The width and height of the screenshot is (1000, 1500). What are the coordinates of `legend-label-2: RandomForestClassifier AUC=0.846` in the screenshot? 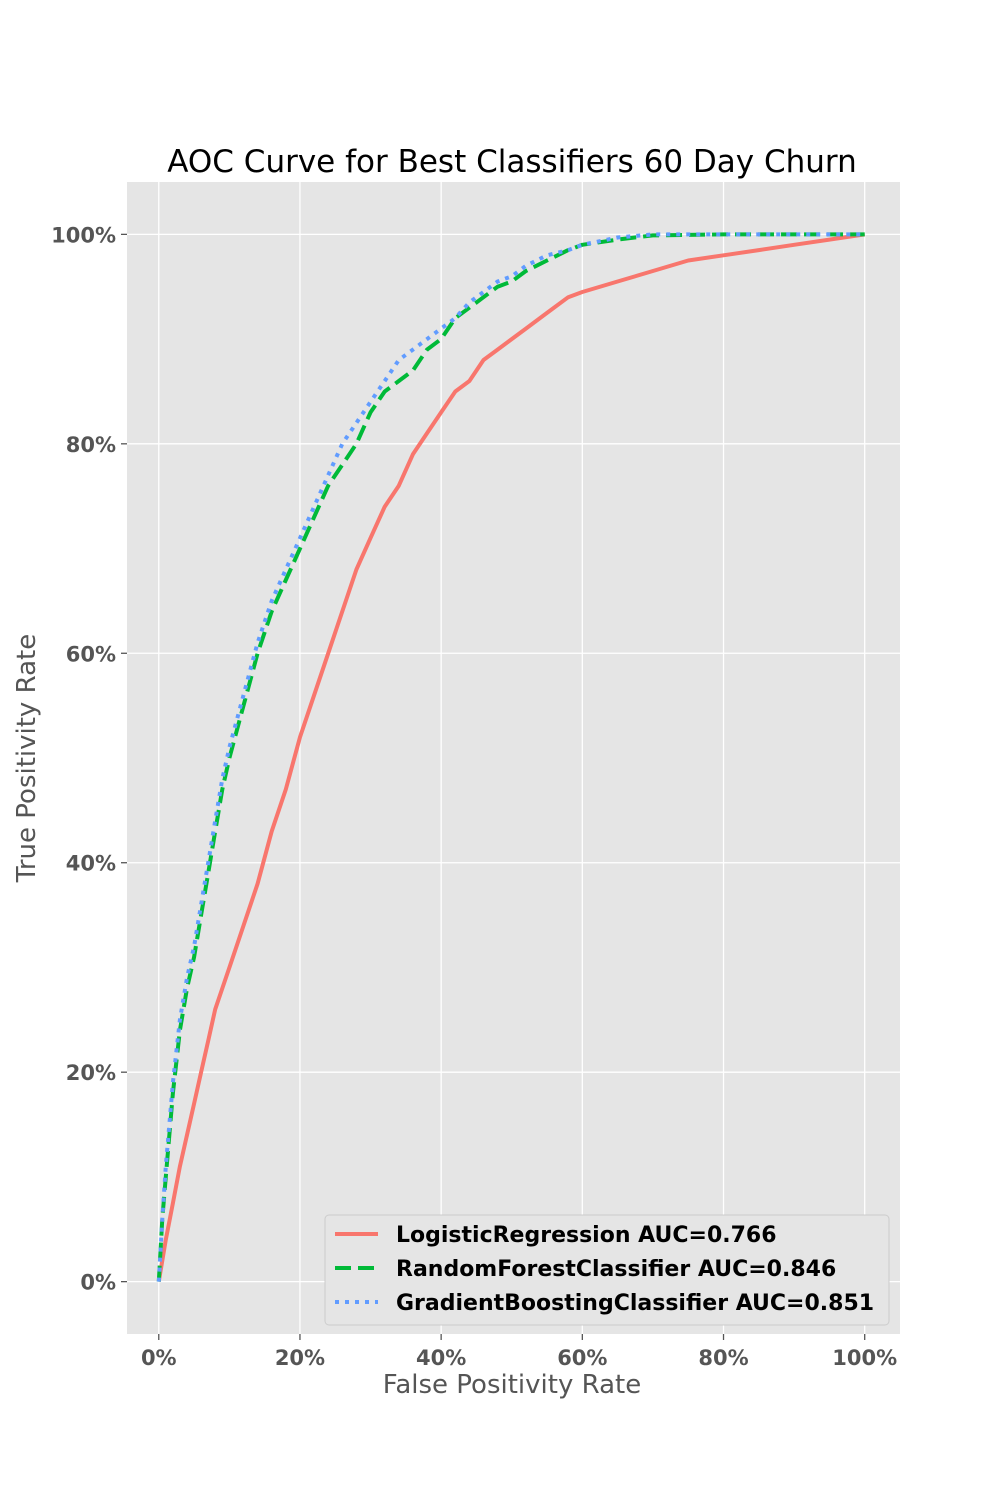 It's located at (616, 1269).